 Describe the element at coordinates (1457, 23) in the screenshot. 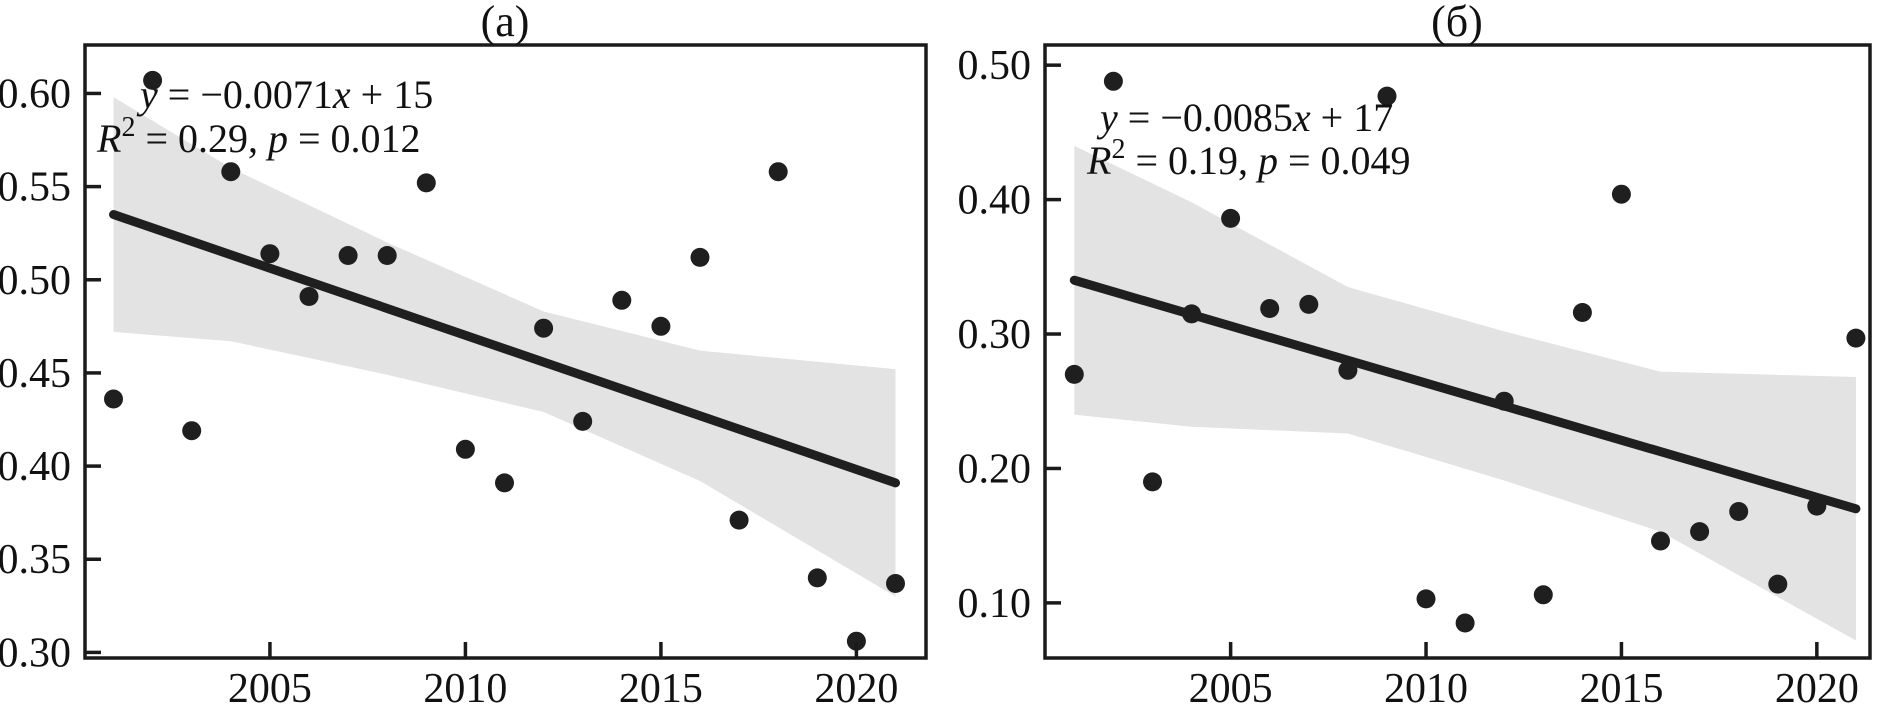

I see `panel-b-title: (б)` at that location.